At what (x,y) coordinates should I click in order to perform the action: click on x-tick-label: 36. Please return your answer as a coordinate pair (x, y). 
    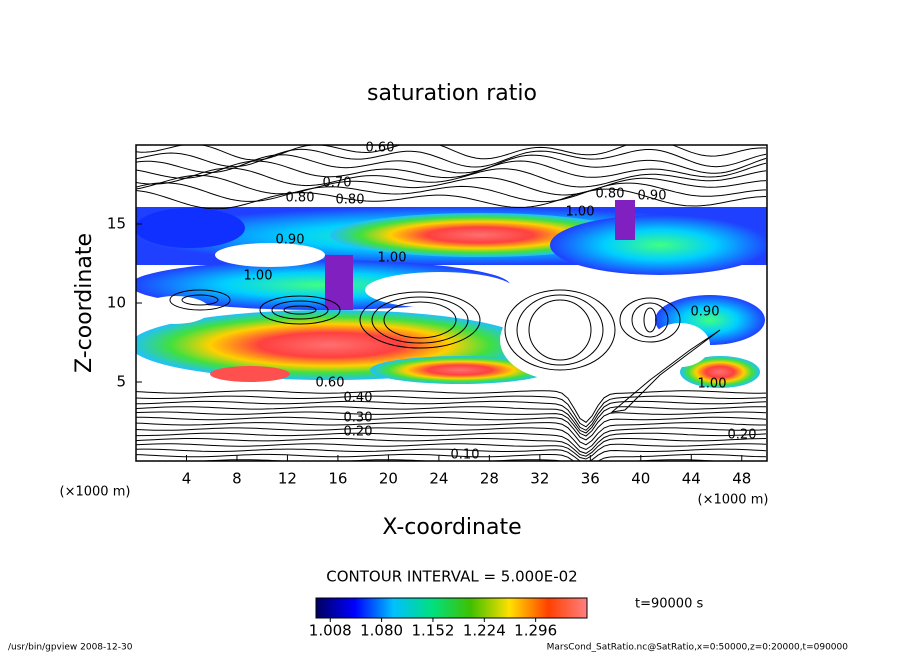
    Looking at the image, I should click on (590, 479).